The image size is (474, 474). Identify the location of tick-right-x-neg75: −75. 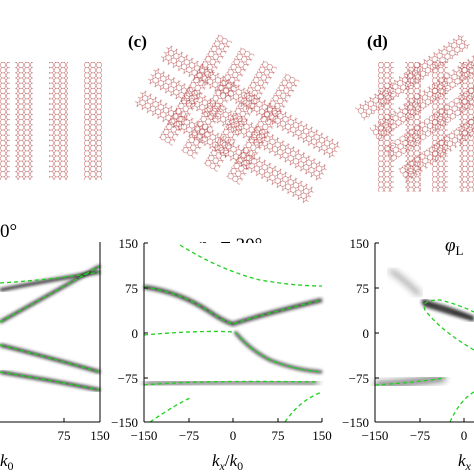
(420, 435).